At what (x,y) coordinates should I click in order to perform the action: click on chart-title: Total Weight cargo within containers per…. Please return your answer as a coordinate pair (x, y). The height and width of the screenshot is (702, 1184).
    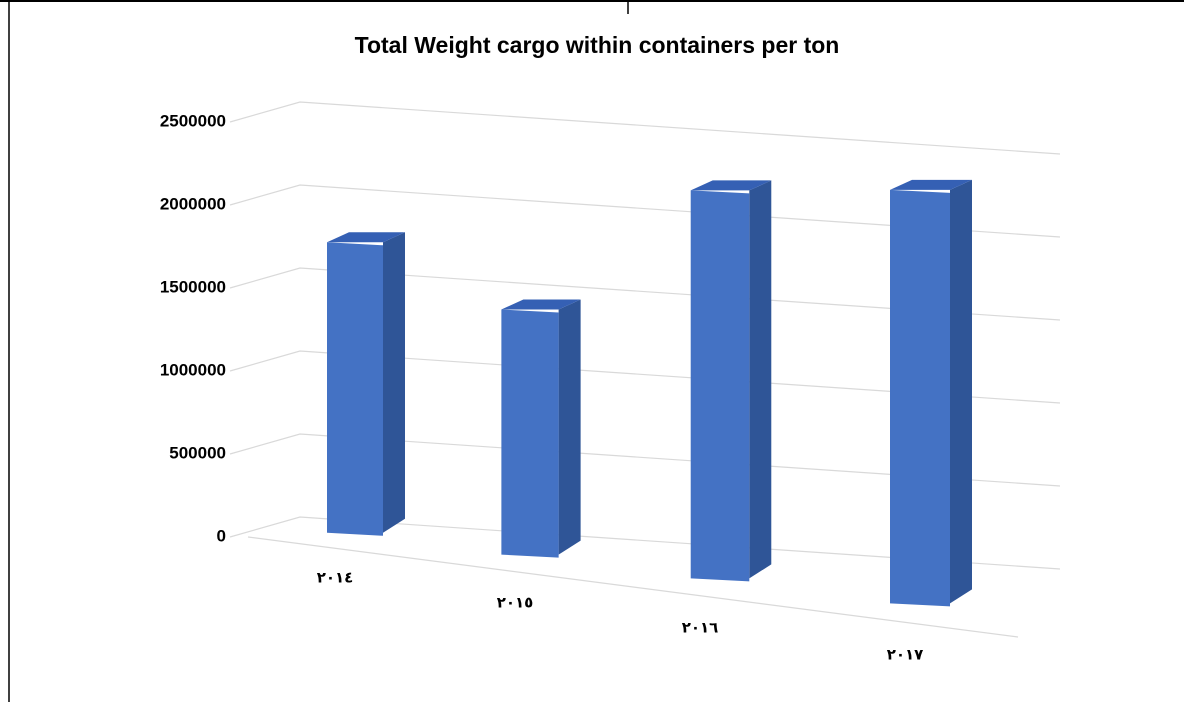
    Looking at the image, I should click on (597, 45).